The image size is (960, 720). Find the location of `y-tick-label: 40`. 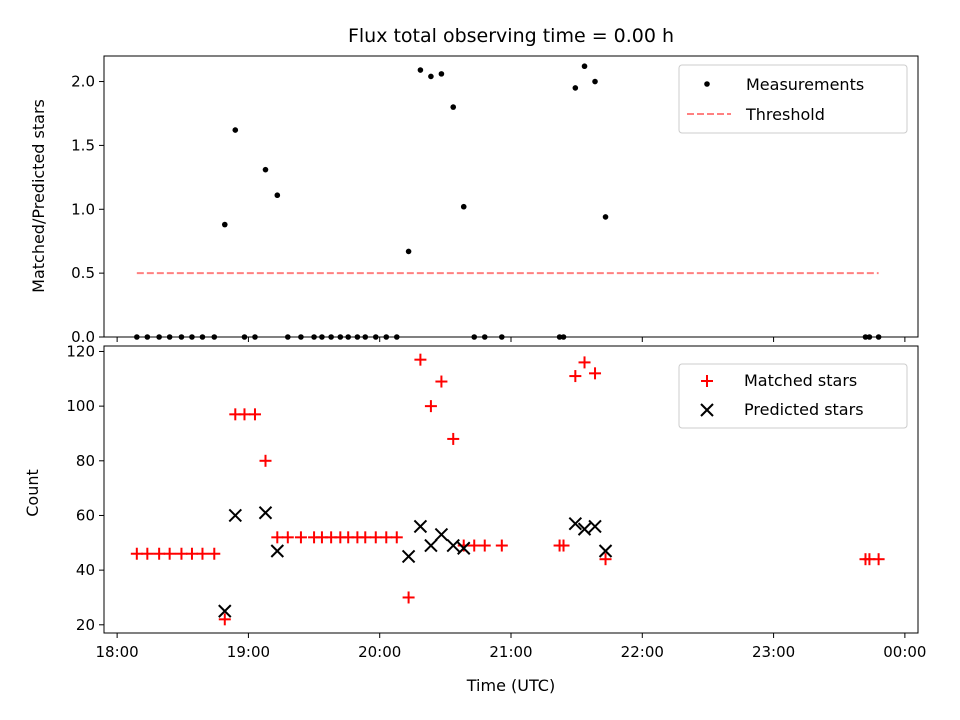

y-tick-label: 40 is located at coordinates (85, 570).